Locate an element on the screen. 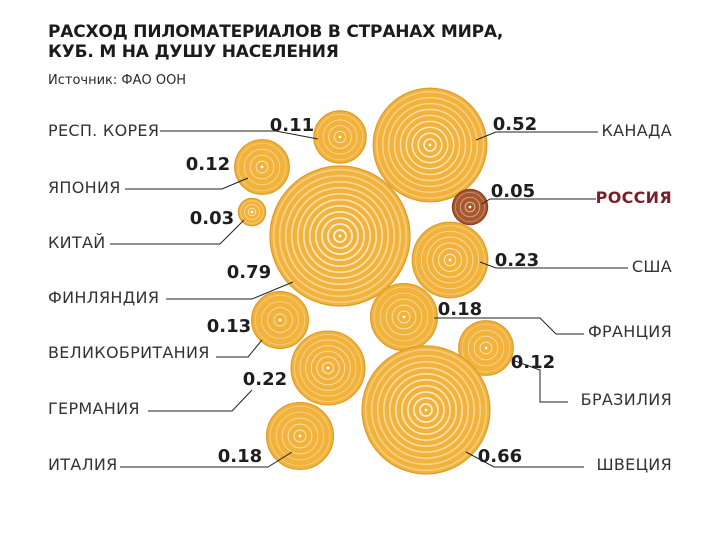 Image resolution: width=720 pixels, height=540 pixels. country-label-сша: США is located at coordinates (652, 266).